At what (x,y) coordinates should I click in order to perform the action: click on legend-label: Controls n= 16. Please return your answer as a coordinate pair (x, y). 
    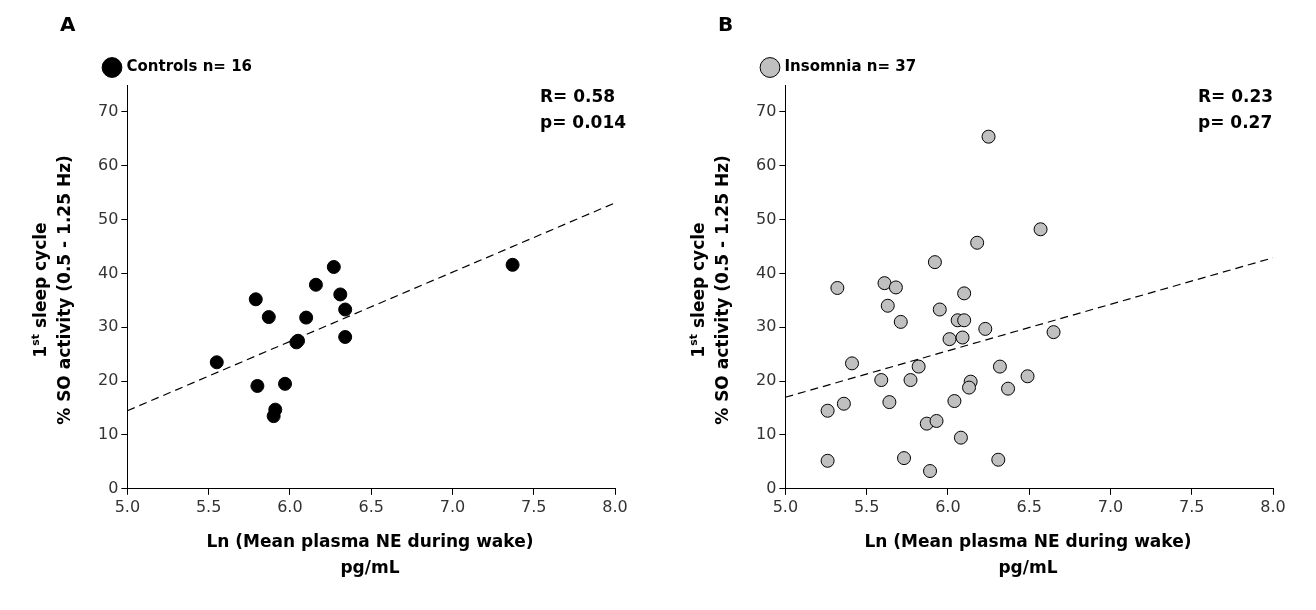
    Looking at the image, I should click on (189, 66).